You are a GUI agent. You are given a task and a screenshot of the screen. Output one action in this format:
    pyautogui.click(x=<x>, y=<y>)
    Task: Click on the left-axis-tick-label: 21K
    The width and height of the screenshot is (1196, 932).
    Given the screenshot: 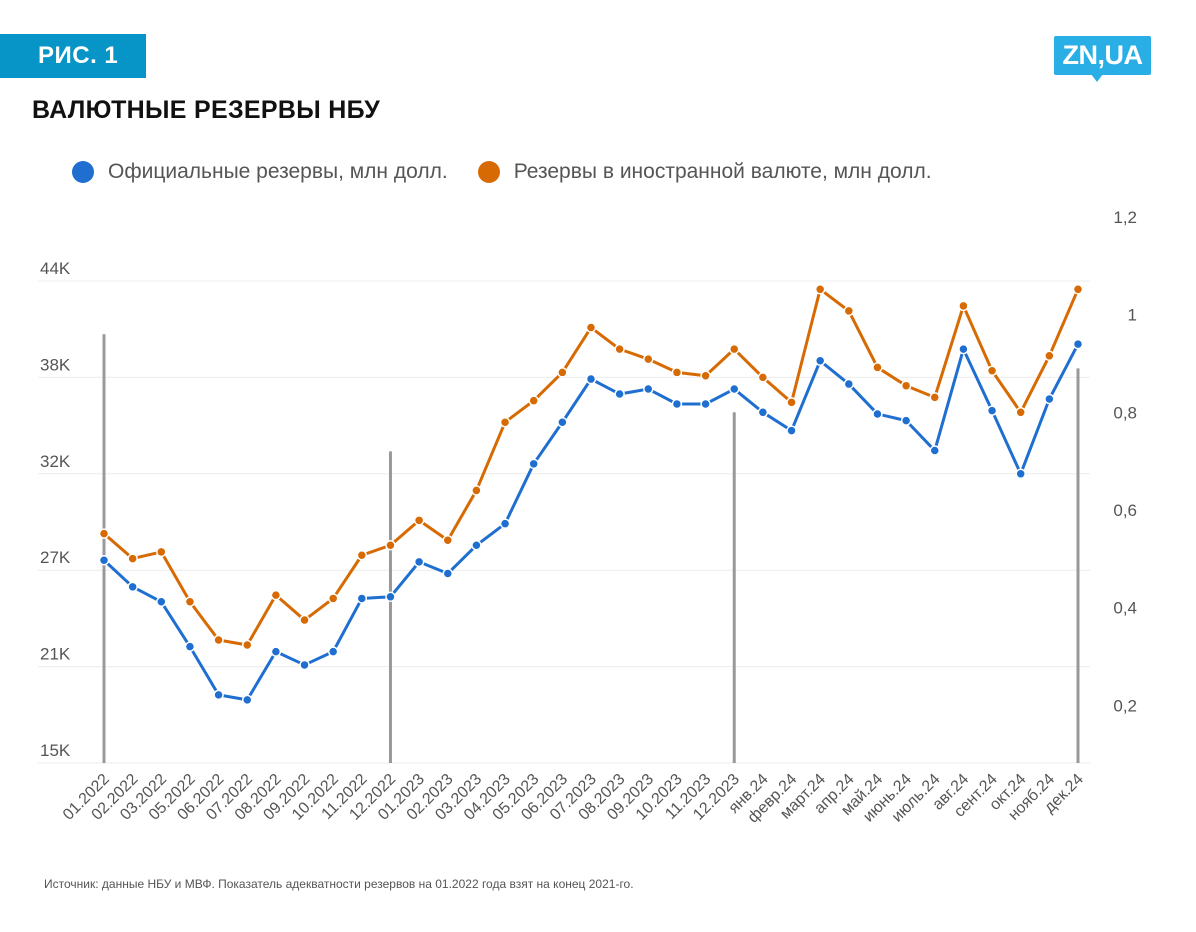 What is the action you would take?
    pyautogui.click(x=55, y=654)
    